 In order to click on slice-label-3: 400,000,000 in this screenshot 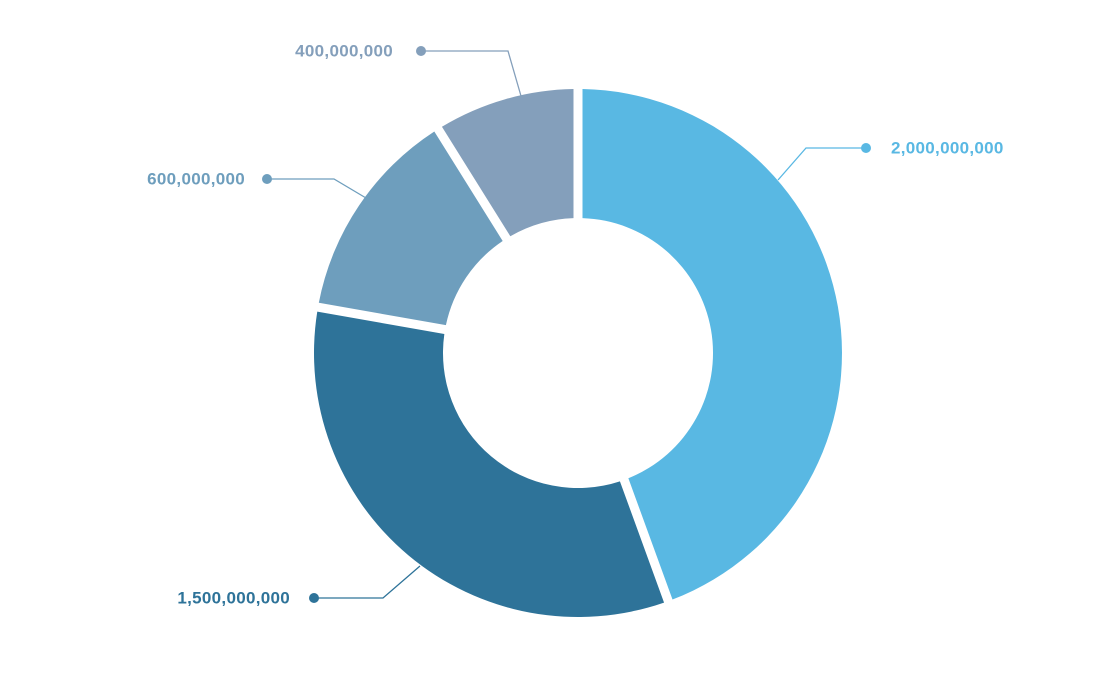, I will do `click(344, 51)`.